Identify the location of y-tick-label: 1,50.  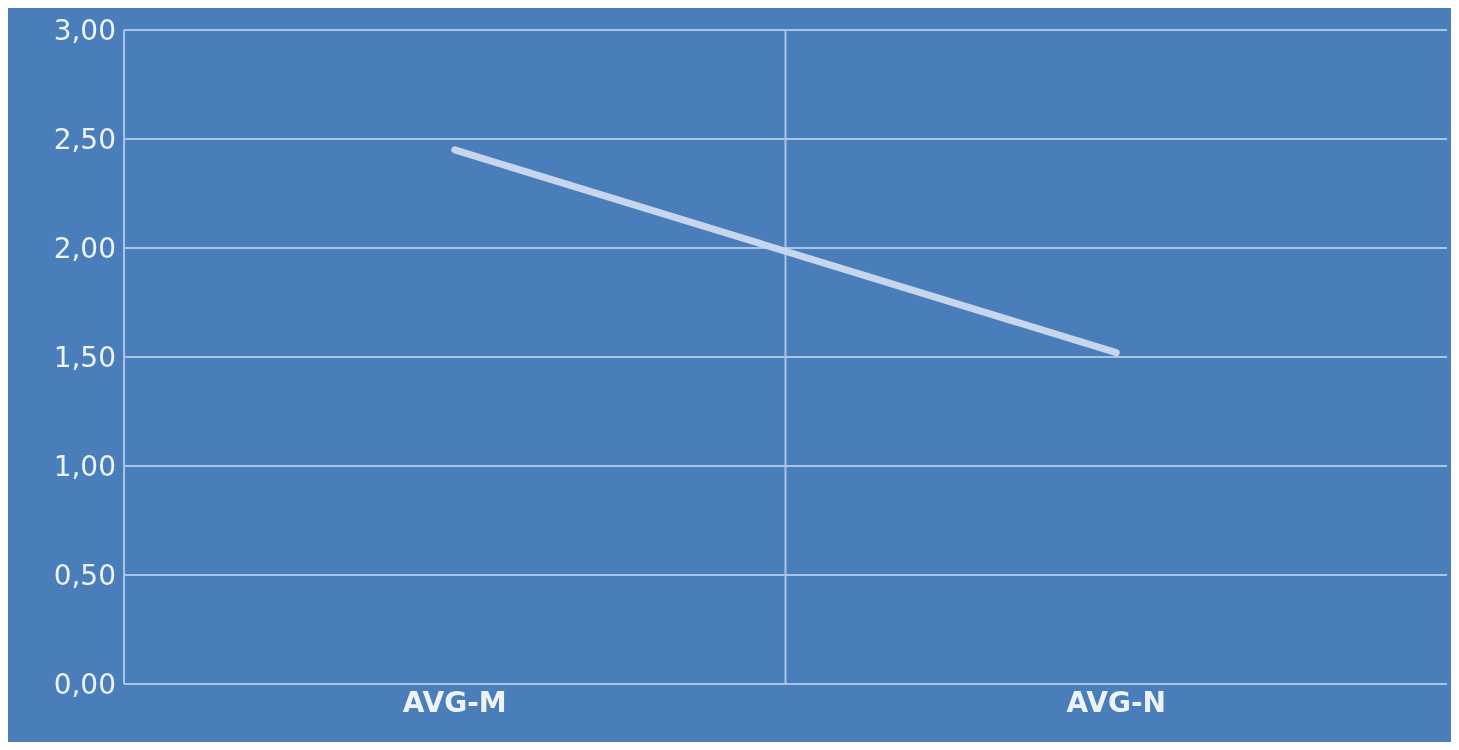
(84, 357).